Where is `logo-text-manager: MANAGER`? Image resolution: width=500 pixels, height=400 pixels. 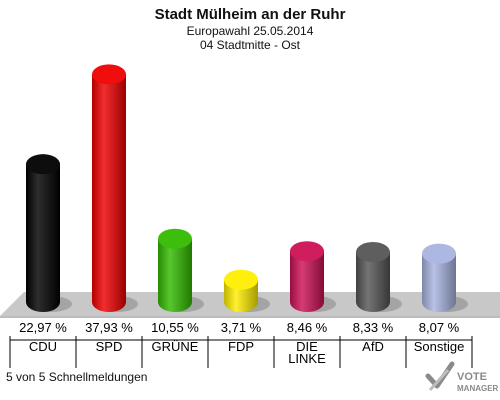
logo-text-manager: MANAGER is located at coordinates (478, 388).